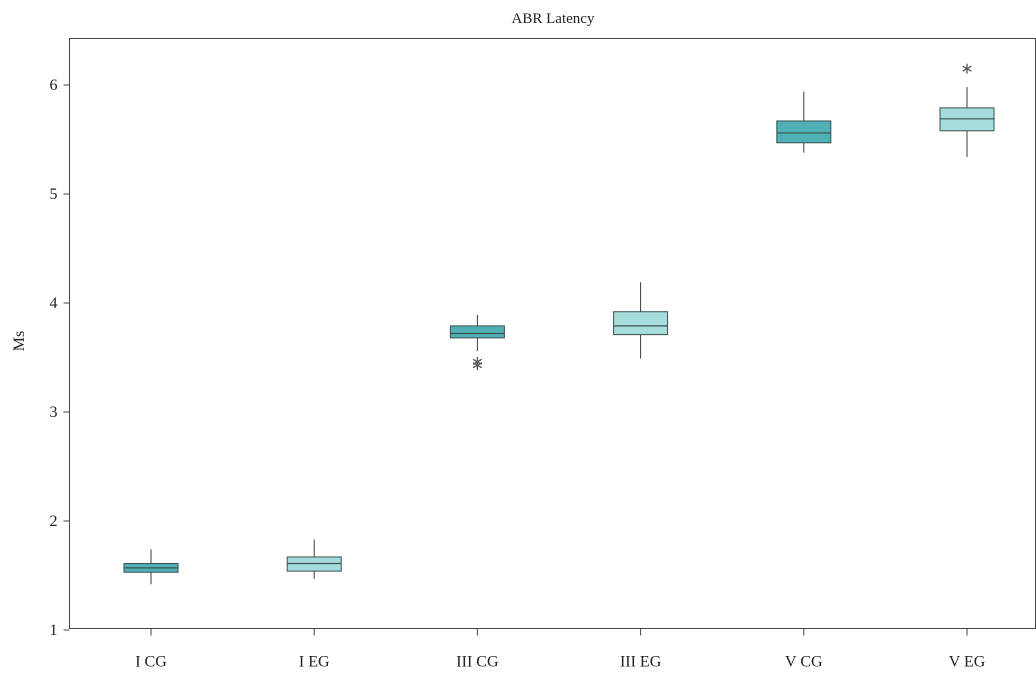  What do you see at coordinates (804, 662) in the screenshot?
I see `x-tick-label: V CG` at bounding box center [804, 662].